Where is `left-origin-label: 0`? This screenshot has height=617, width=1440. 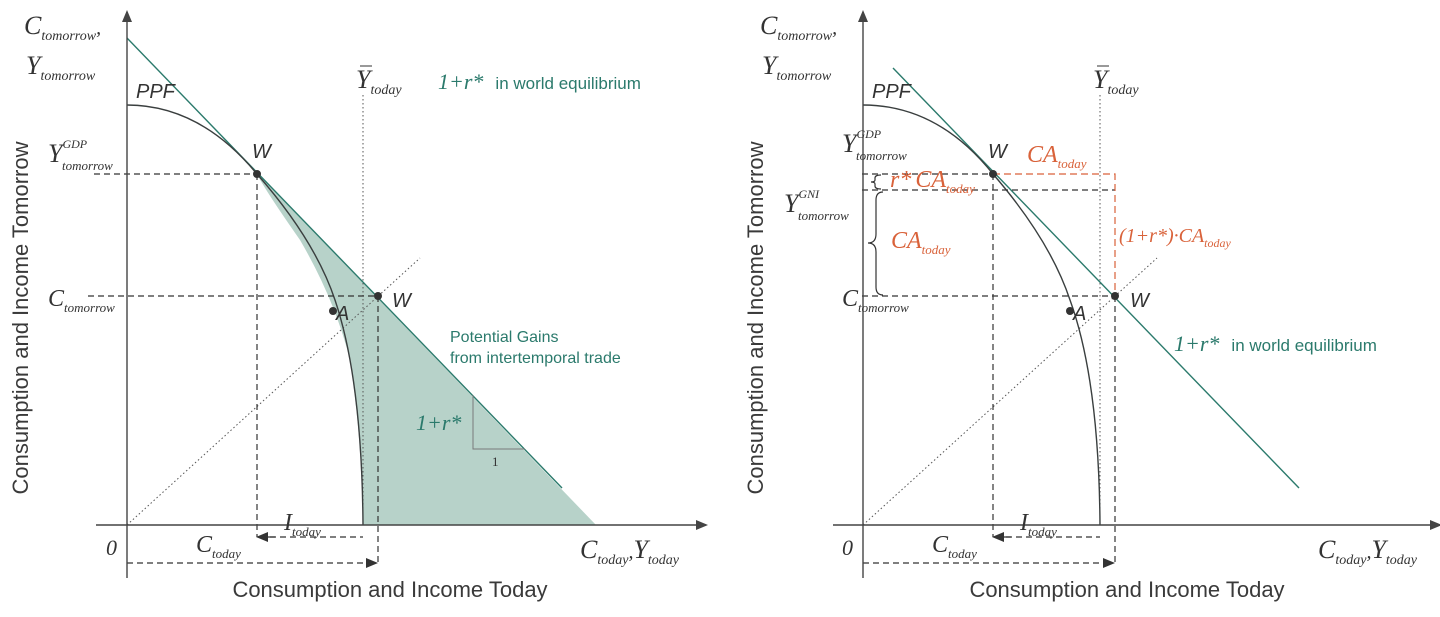
left-origin-label: 0 is located at coordinates (111, 547).